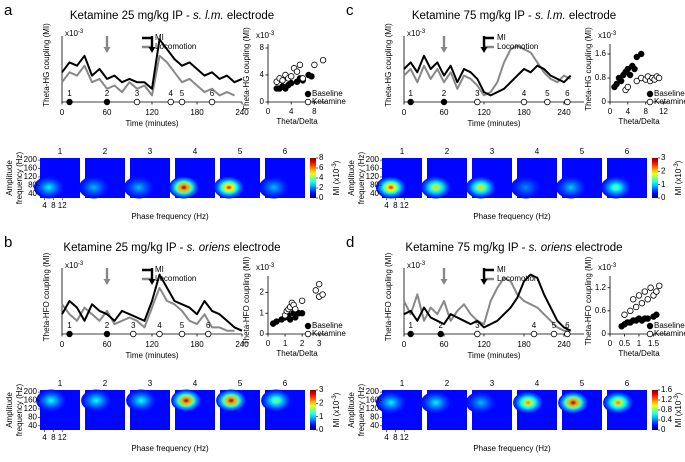 The width and height of the screenshot is (685, 462). What do you see at coordinates (351, 410) in the screenshot?
I see `y-axis-label: Amplitude` at bounding box center [351, 410].